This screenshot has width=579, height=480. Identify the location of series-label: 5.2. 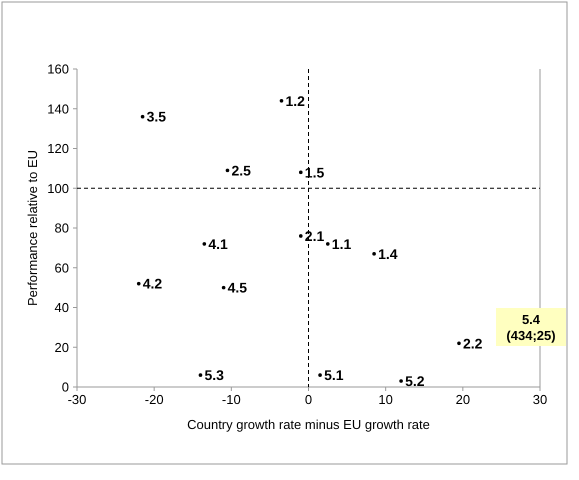
(415, 381).